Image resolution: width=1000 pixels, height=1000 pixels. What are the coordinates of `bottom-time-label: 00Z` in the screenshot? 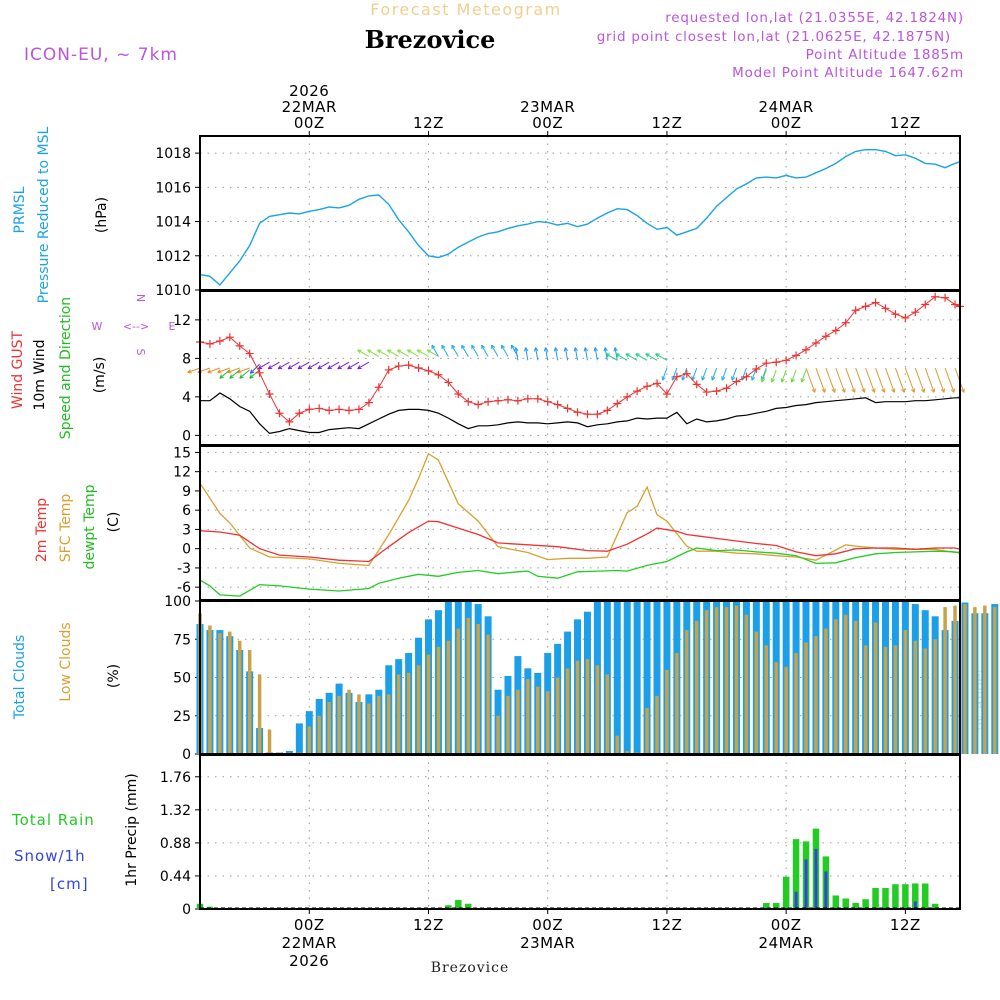 It's located at (309, 925).